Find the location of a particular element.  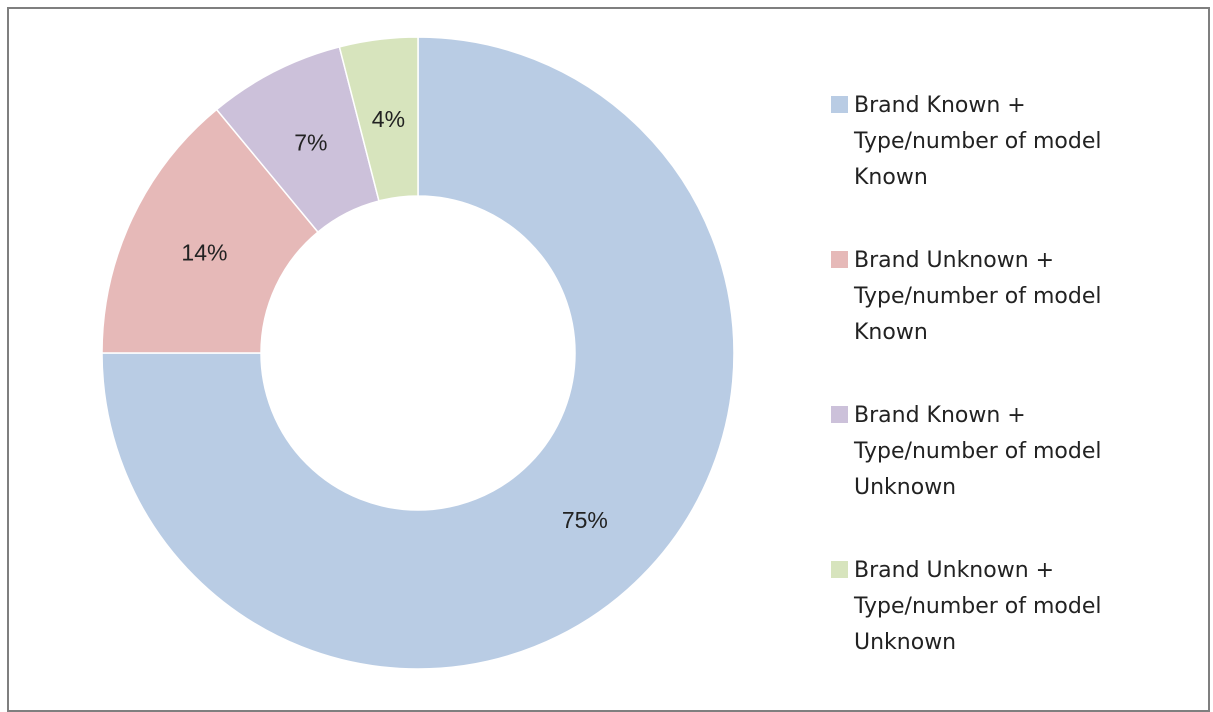

legend-item: Brand Known + Type/number of model Known is located at coordinates (1011, 165).